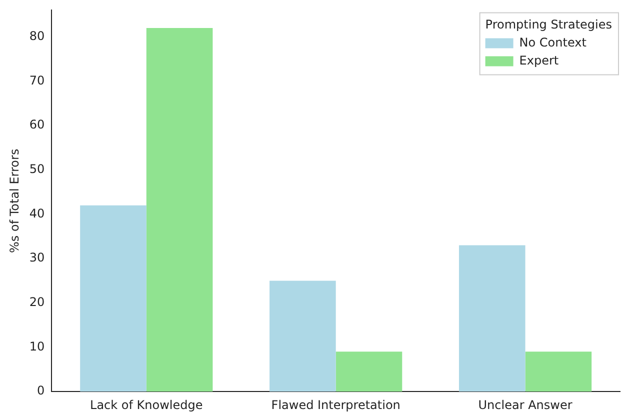 Image resolution: width=630 pixels, height=418 pixels. I want to click on legend-label: Expert, so click(539, 60).